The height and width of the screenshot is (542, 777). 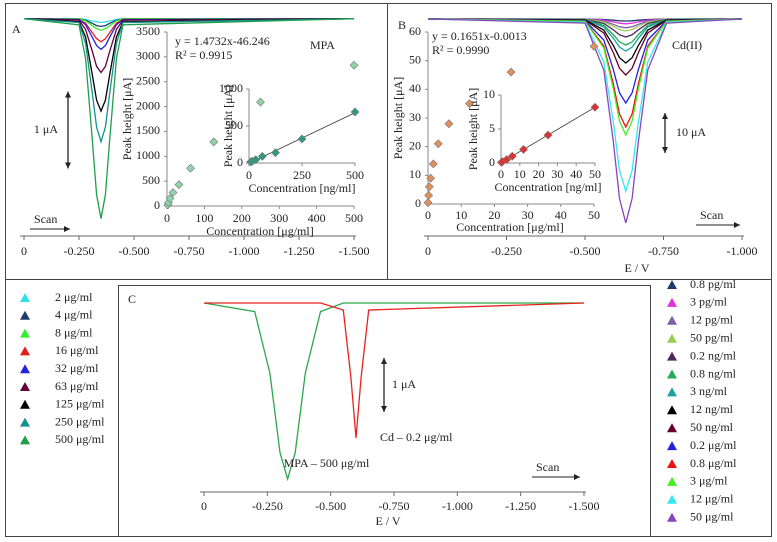 What do you see at coordinates (713, 355) in the screenshot?
I see `legend-label: 0.2 ng/ml` at bounding box center [713, 355].